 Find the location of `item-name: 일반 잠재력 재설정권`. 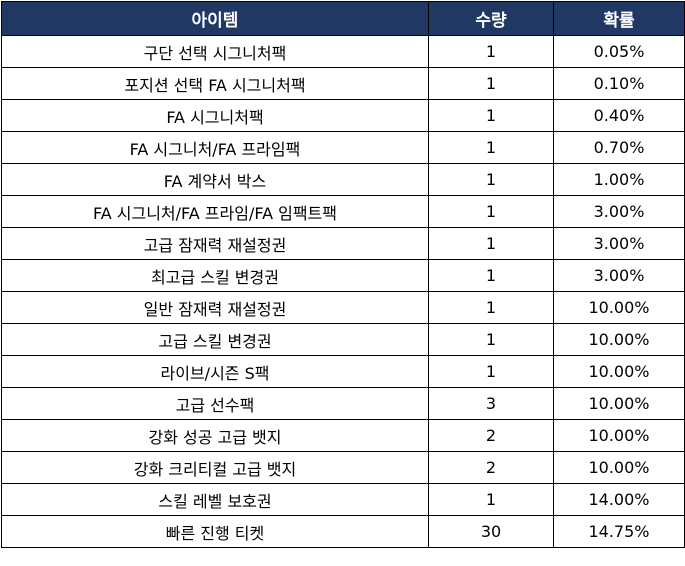

item-name: 일반 잠재력 재설정권 is located at coordinates (215, 307).